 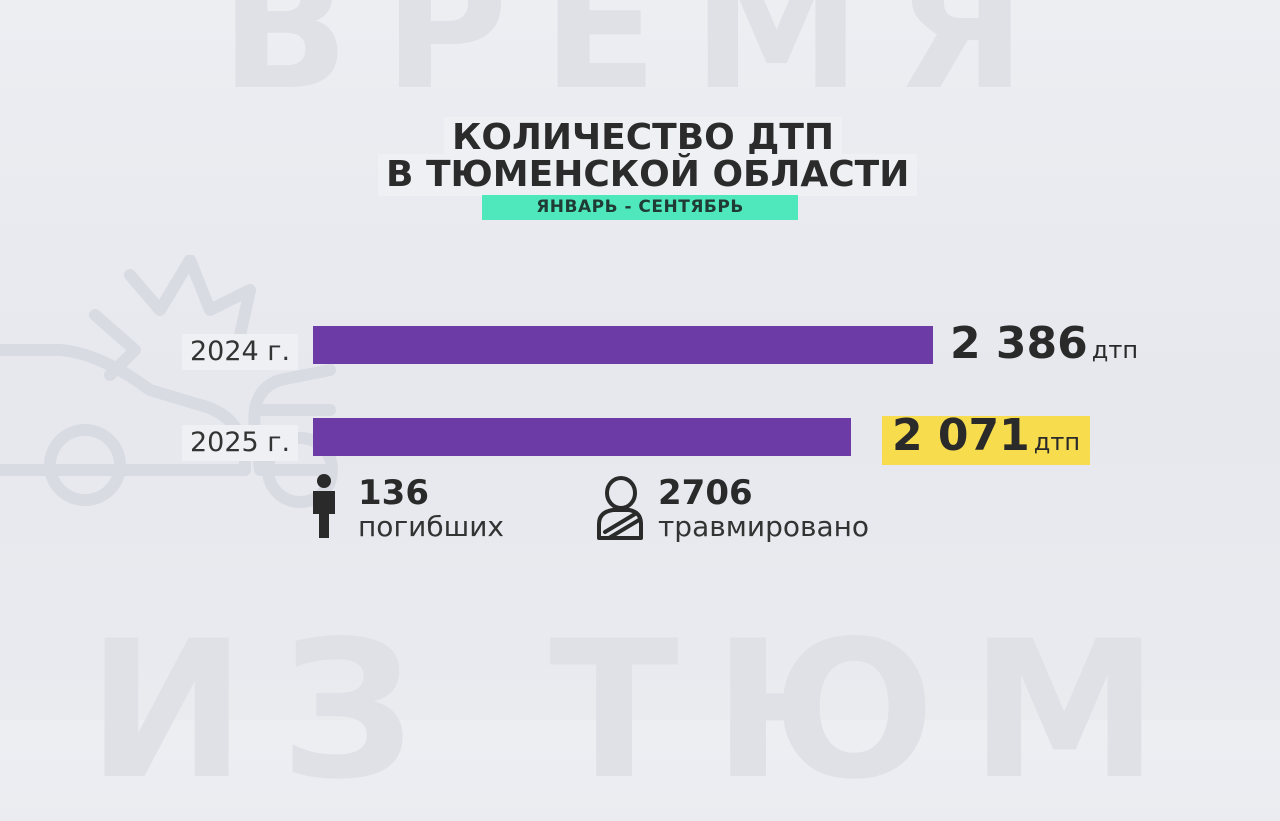 What do you see at coordinates (620, 508) in the screenshot?
I see `injured-person-icon` at bounding box center [620, 508].